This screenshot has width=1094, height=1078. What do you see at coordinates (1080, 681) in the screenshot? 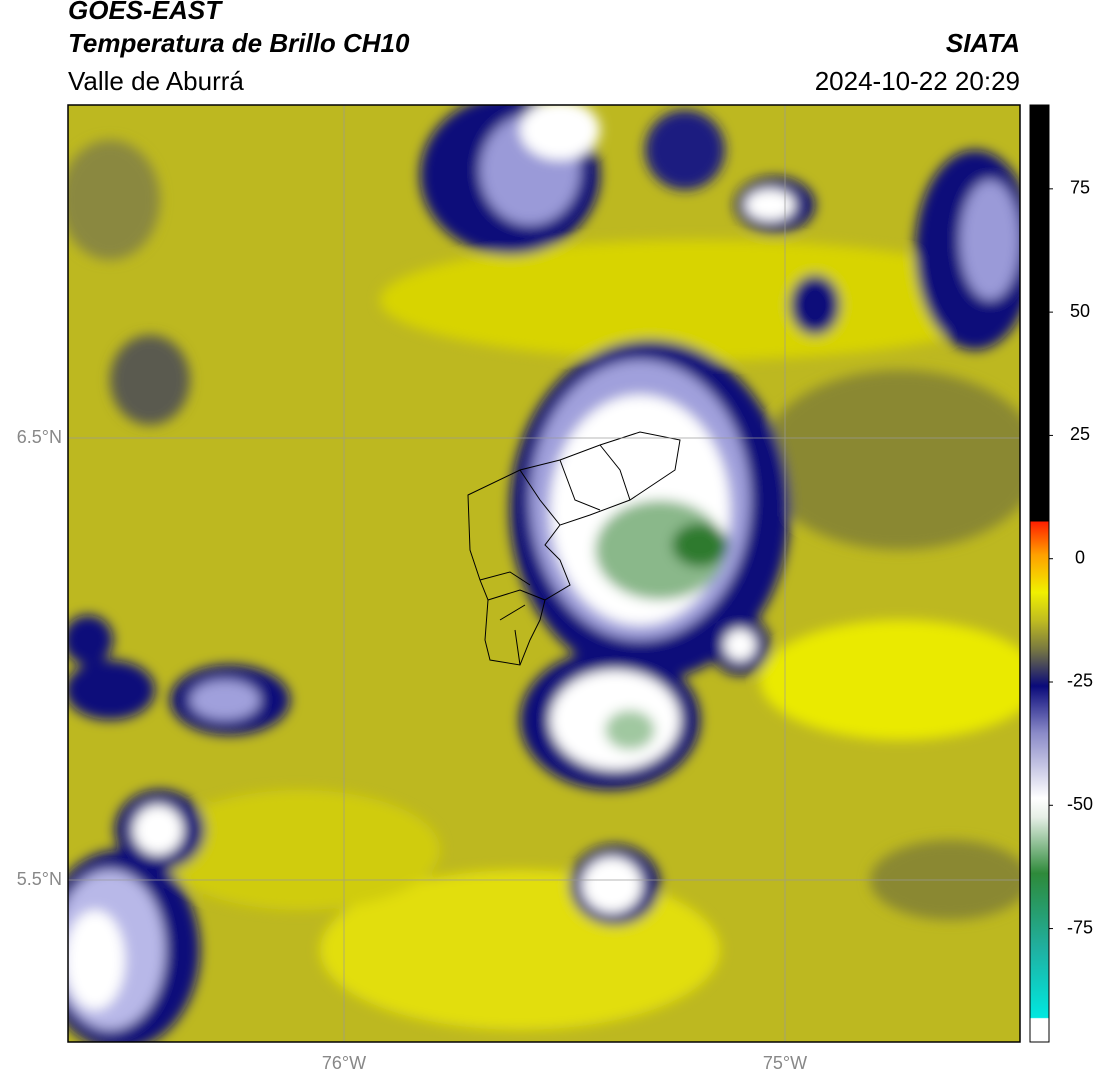
I see `colorbar-tick-label: -25` at bounding box center [1080, 681].